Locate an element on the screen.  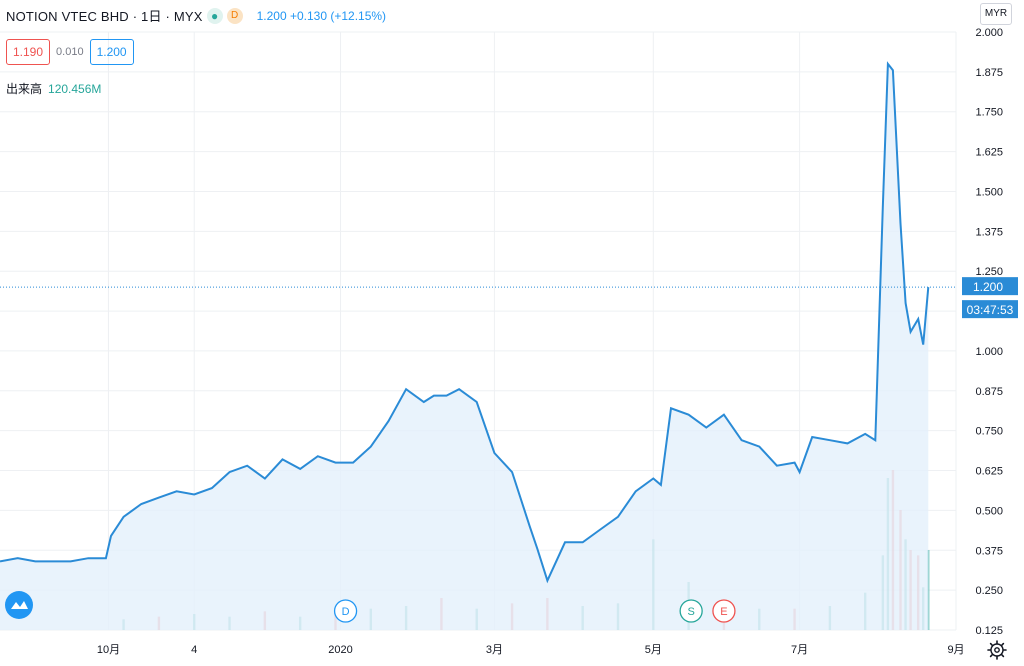
volume-label: 出来高 is located at coordinates (24, 89).